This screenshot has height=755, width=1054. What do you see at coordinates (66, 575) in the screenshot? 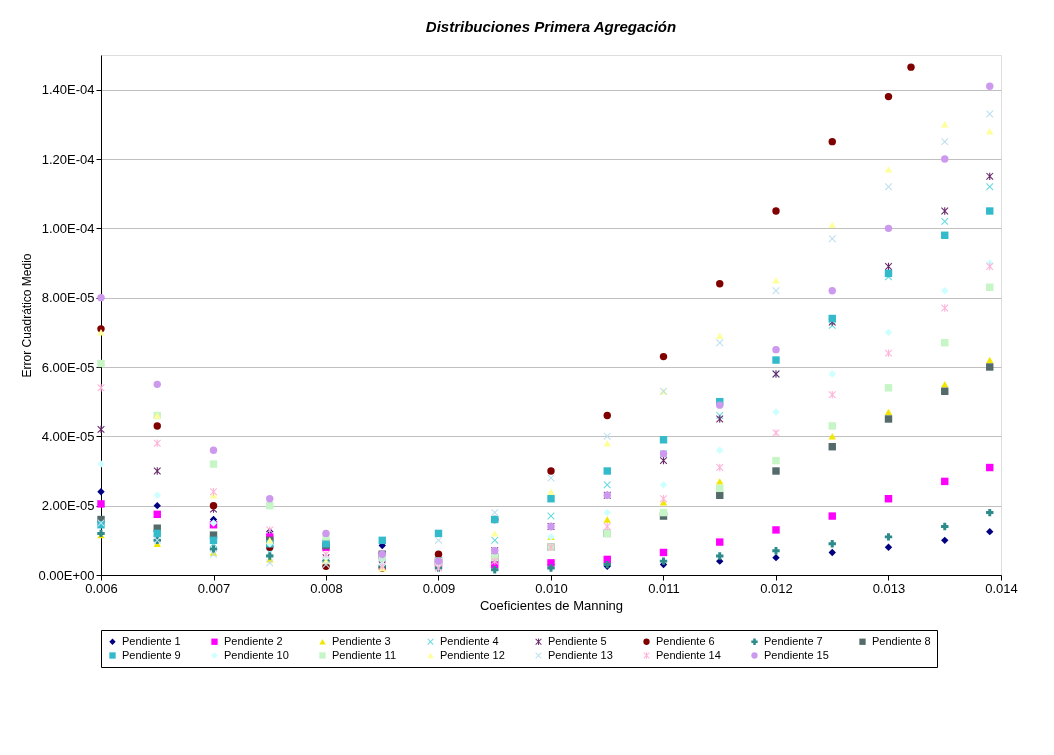
I see `y-tick-label: 0.00E+00` at bounding box center [66, 575].